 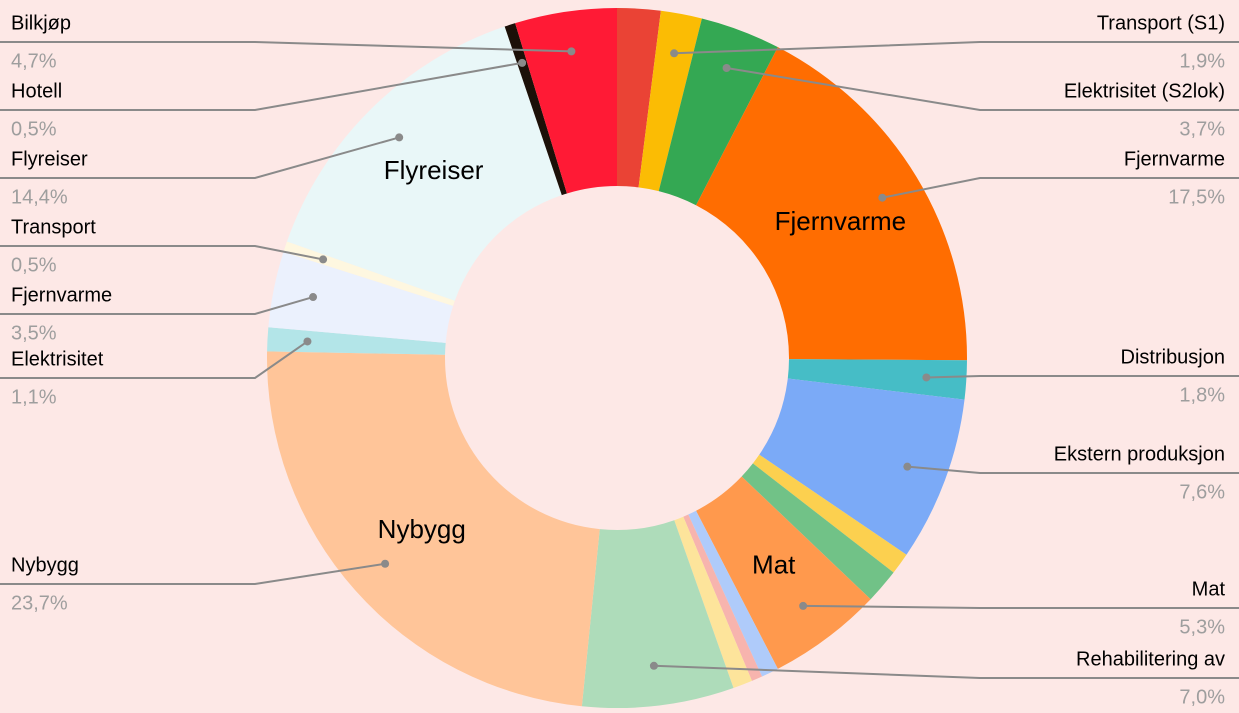 What do you see at coordinates (1196, 197) in the screenshot?
I see `legend-value: 17,5%` at bounding box center [1196, 197].